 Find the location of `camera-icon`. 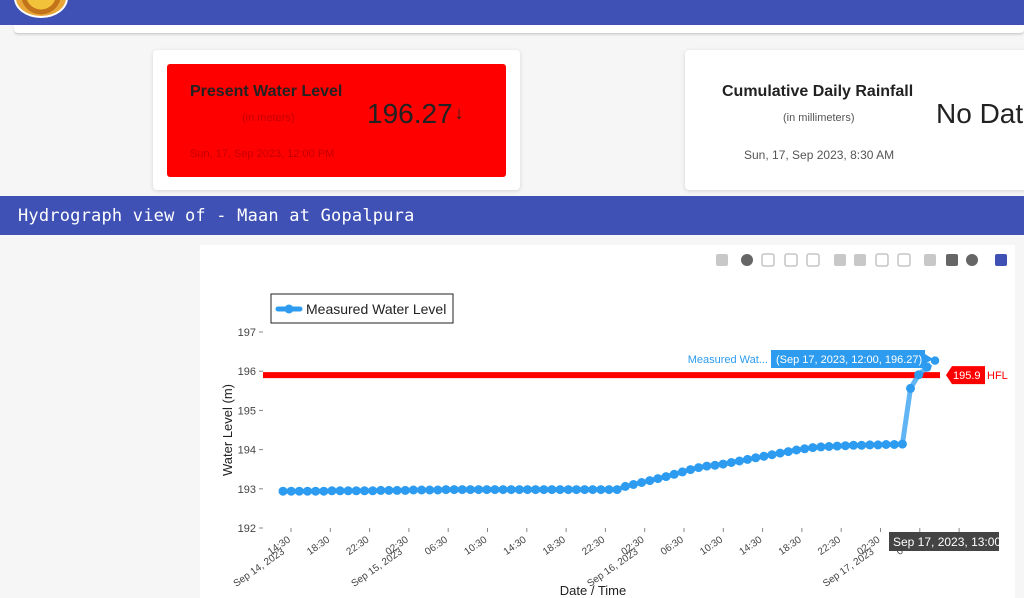

camera-icon is located at coordinates (722, 260).